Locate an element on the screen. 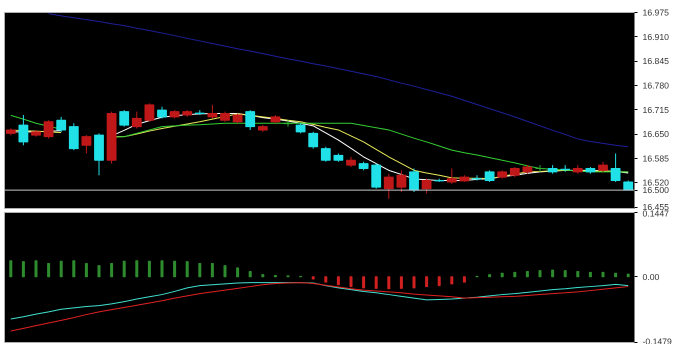 This screenshot has height=346, width=674. y-tick-label: 16.780 is located at coordinates (656, 85).